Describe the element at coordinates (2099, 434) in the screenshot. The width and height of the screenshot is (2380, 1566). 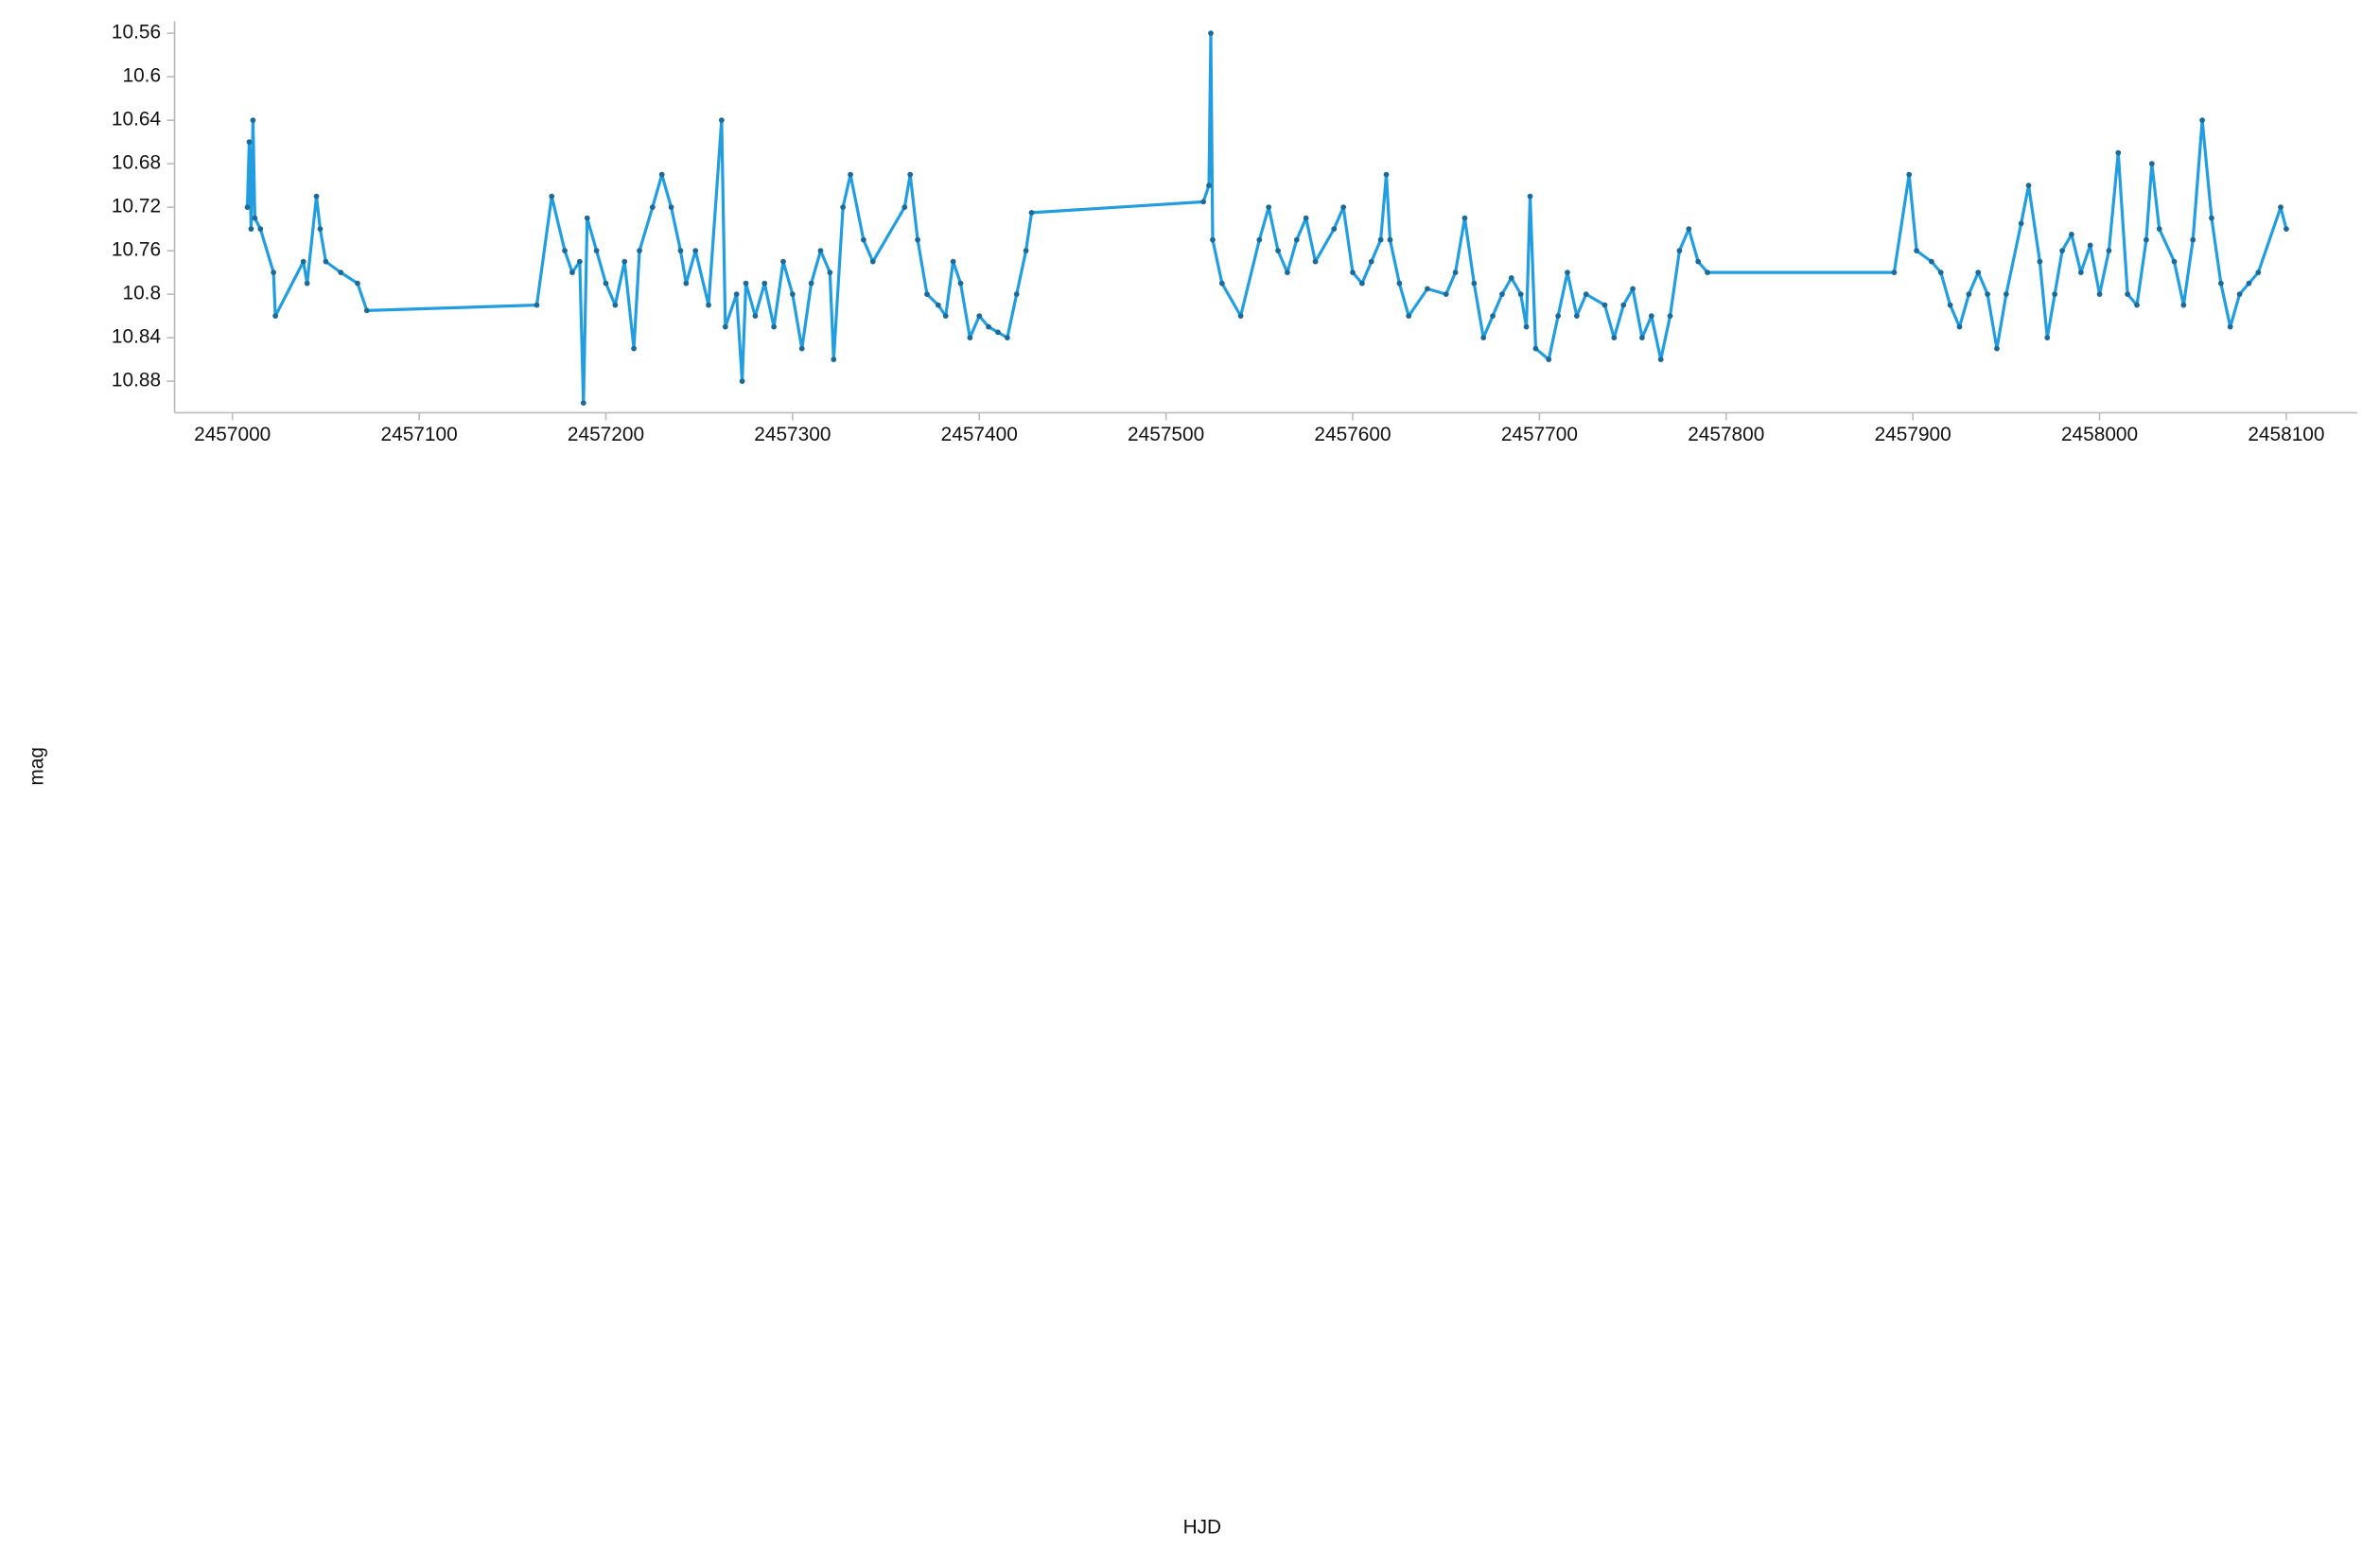
I see `x-tick-label: 2458000` at that location.